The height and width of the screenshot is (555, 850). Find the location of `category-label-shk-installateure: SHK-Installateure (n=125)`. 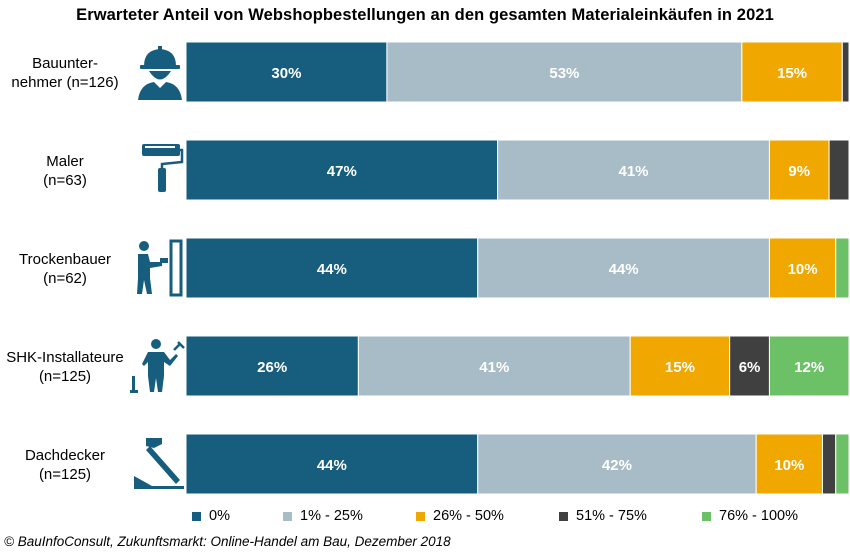

category-label-shk-installateure: SHK-Installateure (n=125) is located at coordinates (65, 367).